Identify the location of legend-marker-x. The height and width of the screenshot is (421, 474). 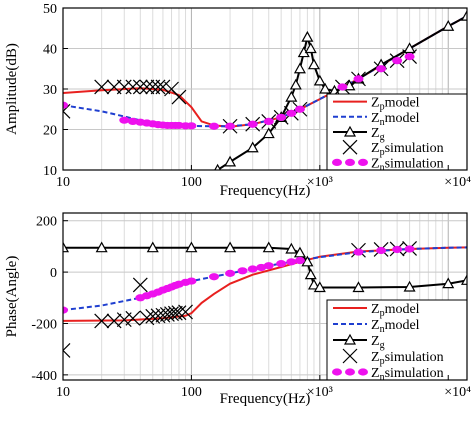
(350, 356).